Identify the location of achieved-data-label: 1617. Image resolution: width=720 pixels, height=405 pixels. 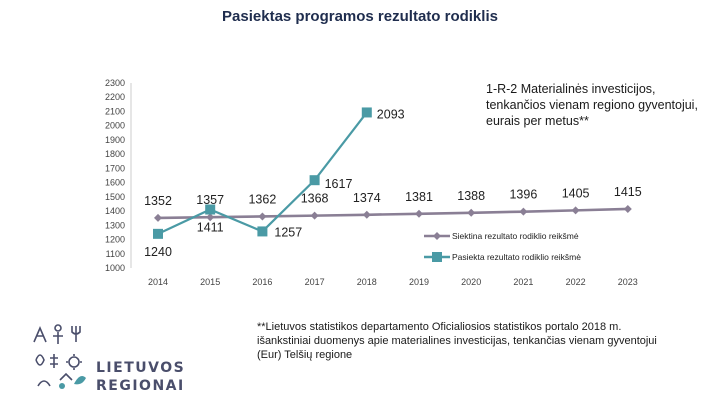
(339, 184).